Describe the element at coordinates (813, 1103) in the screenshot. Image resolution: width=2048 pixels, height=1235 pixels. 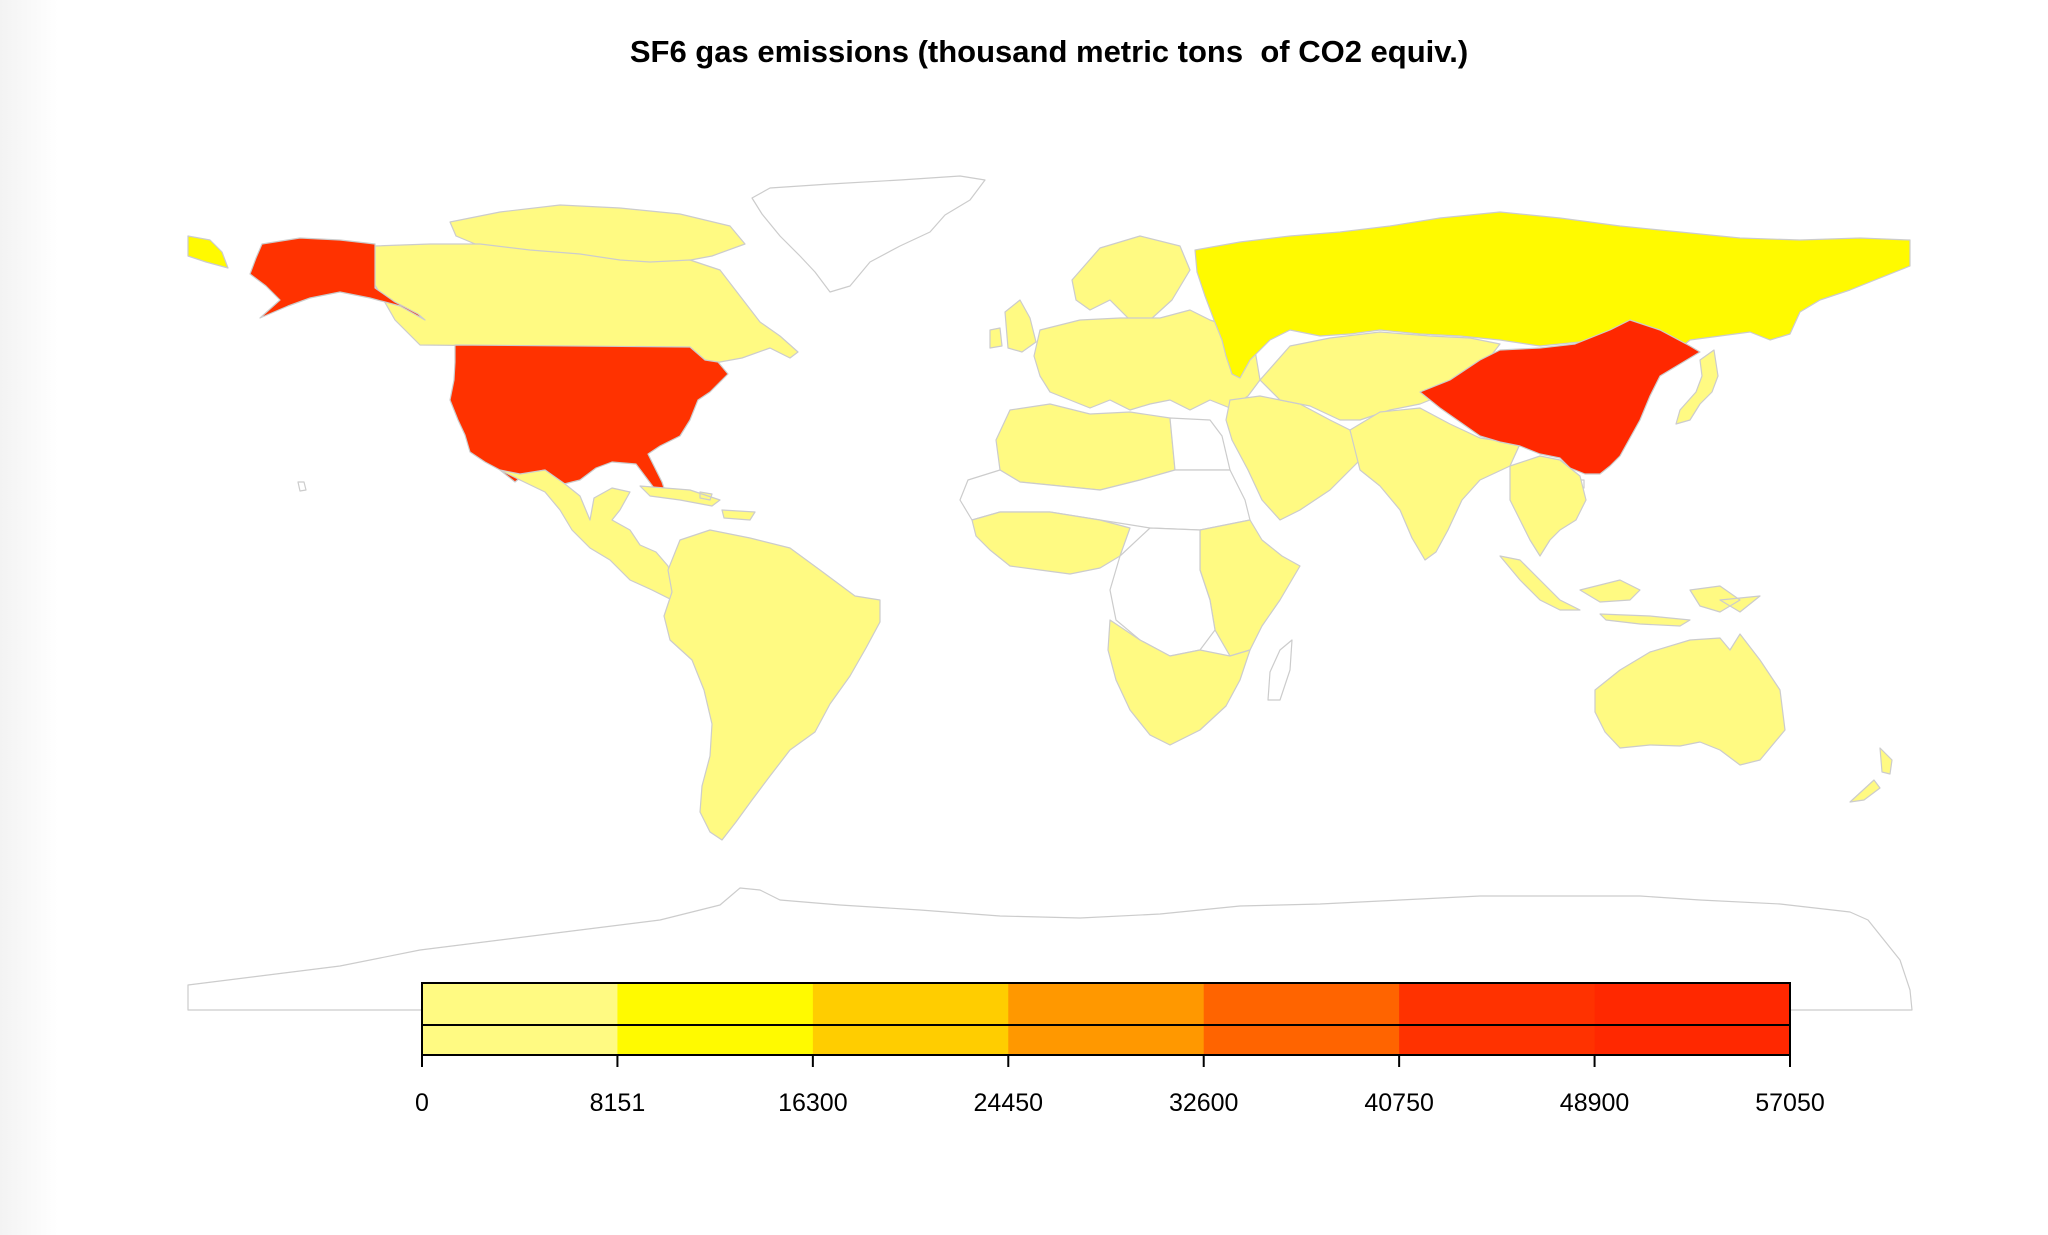
I see `legend-tick-label: 16300` at that location.